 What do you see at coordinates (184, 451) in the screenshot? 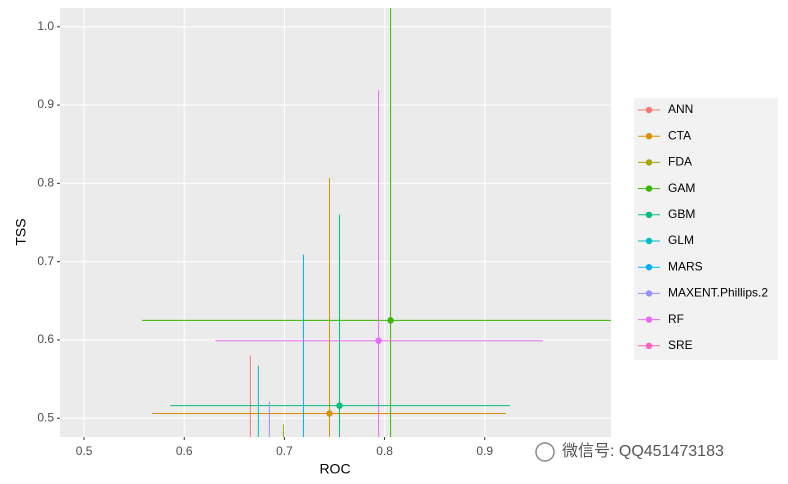
I see `x-tick-label: 0.6` at bounding box center [184, 451].